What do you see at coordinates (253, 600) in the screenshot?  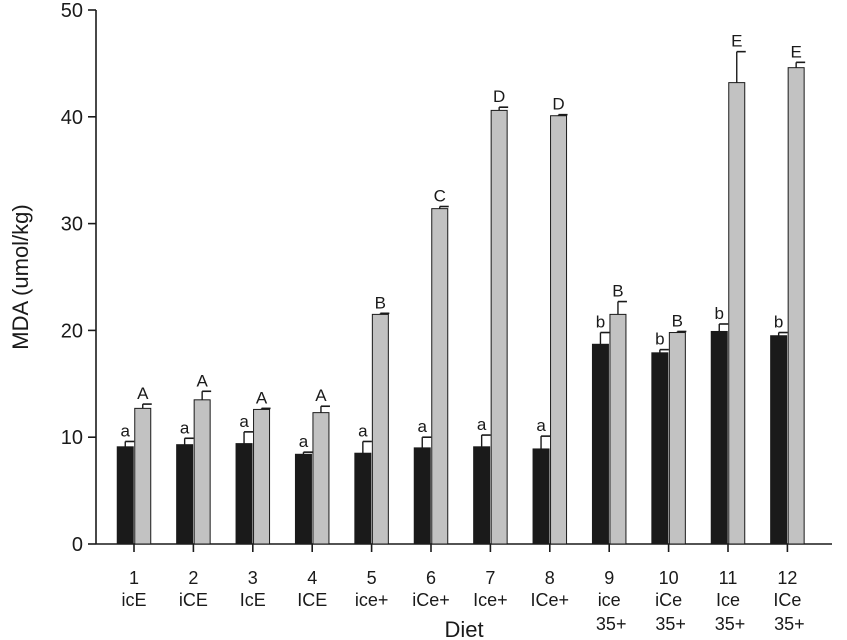 I see `x-tick-label-diet: IcE` at bounding box center [253, 600].